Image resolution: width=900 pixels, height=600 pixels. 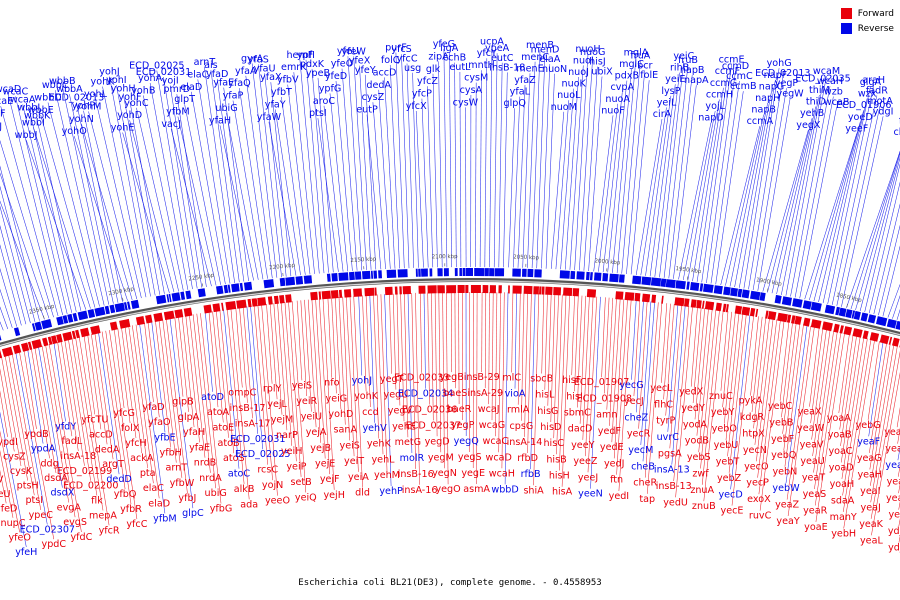 What do you see at coordinates (672, 470) in the screenshot?
I see `inner-gene-label: insA-13` at bounding box center [672, 470].